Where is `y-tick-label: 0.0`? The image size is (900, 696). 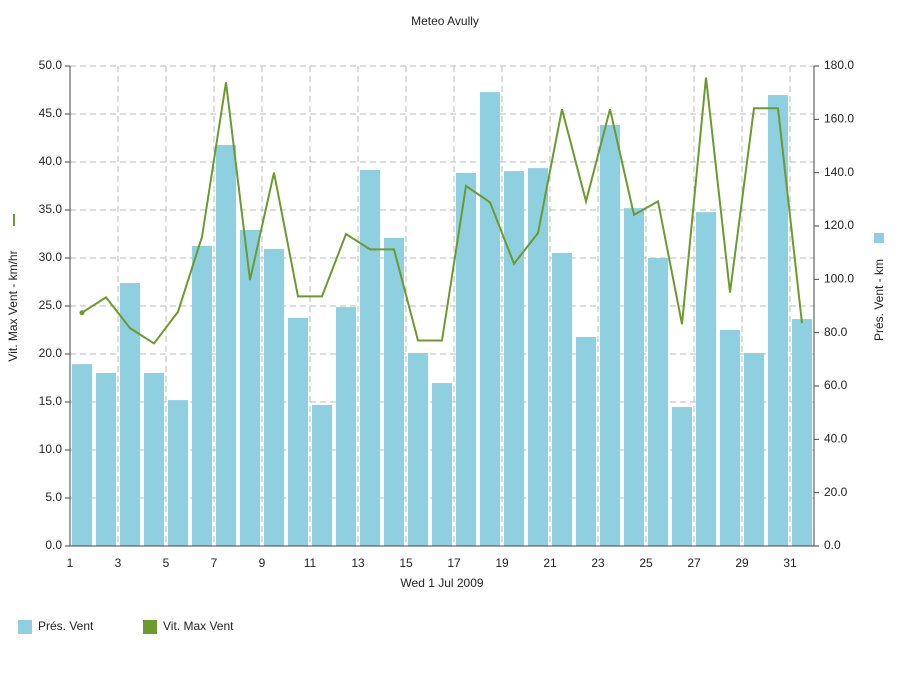
y-tick-label: 0.0 is located at coordinates (53, 545).